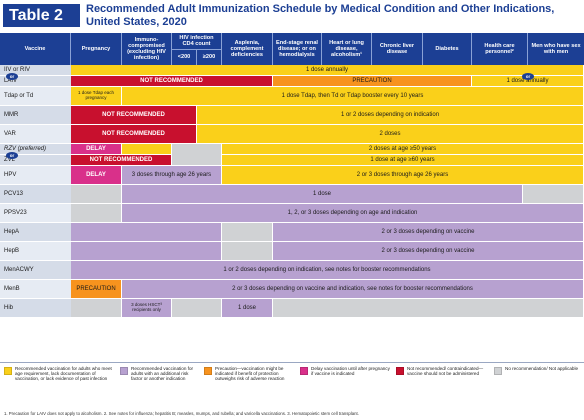 The height and width of the screenshot is (420, 584). What do you see at coordinates (197, 308) in the screenshot?
I see `hib-hiv` at bounding box center [197, 308].